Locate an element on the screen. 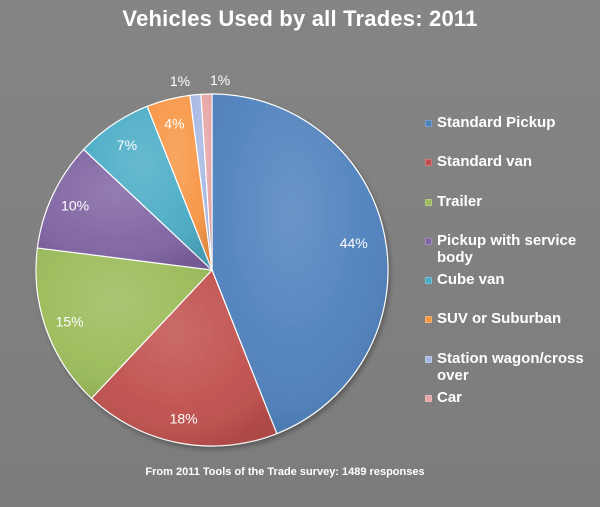 This screenshot has height=507, width=600. legend-label-pickup-with-service-body: Pickup with service body is located at coordinates (507, 249).